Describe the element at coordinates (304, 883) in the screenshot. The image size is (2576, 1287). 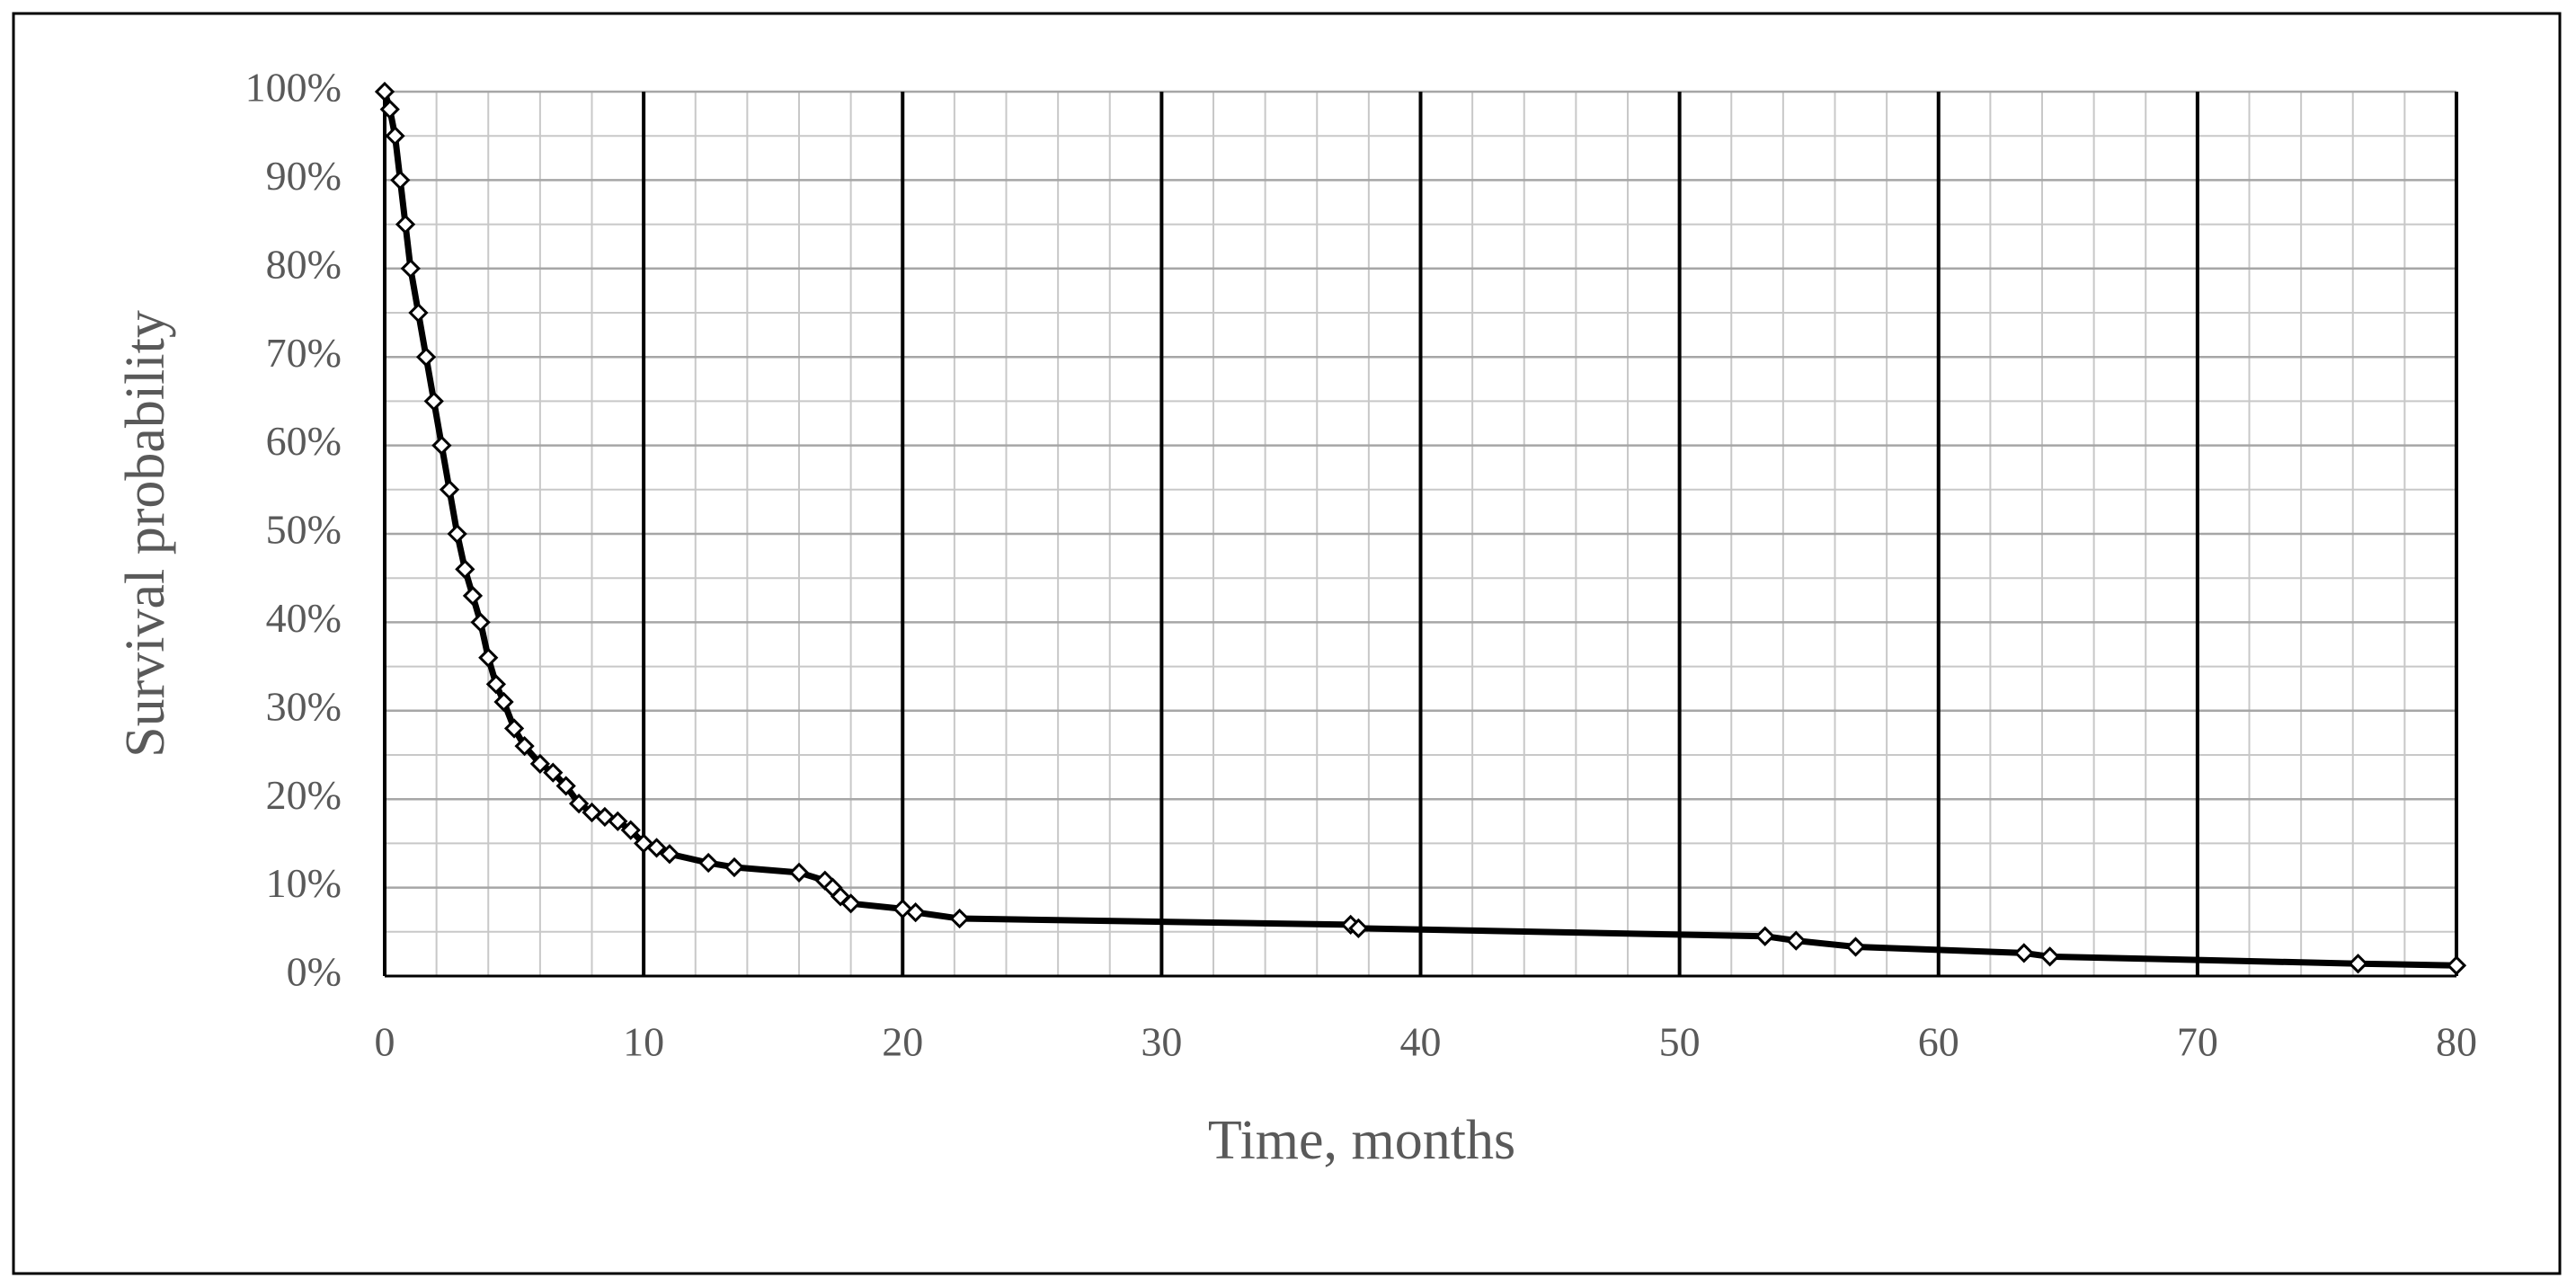
I see `y-tick-label: 10%` at that location.